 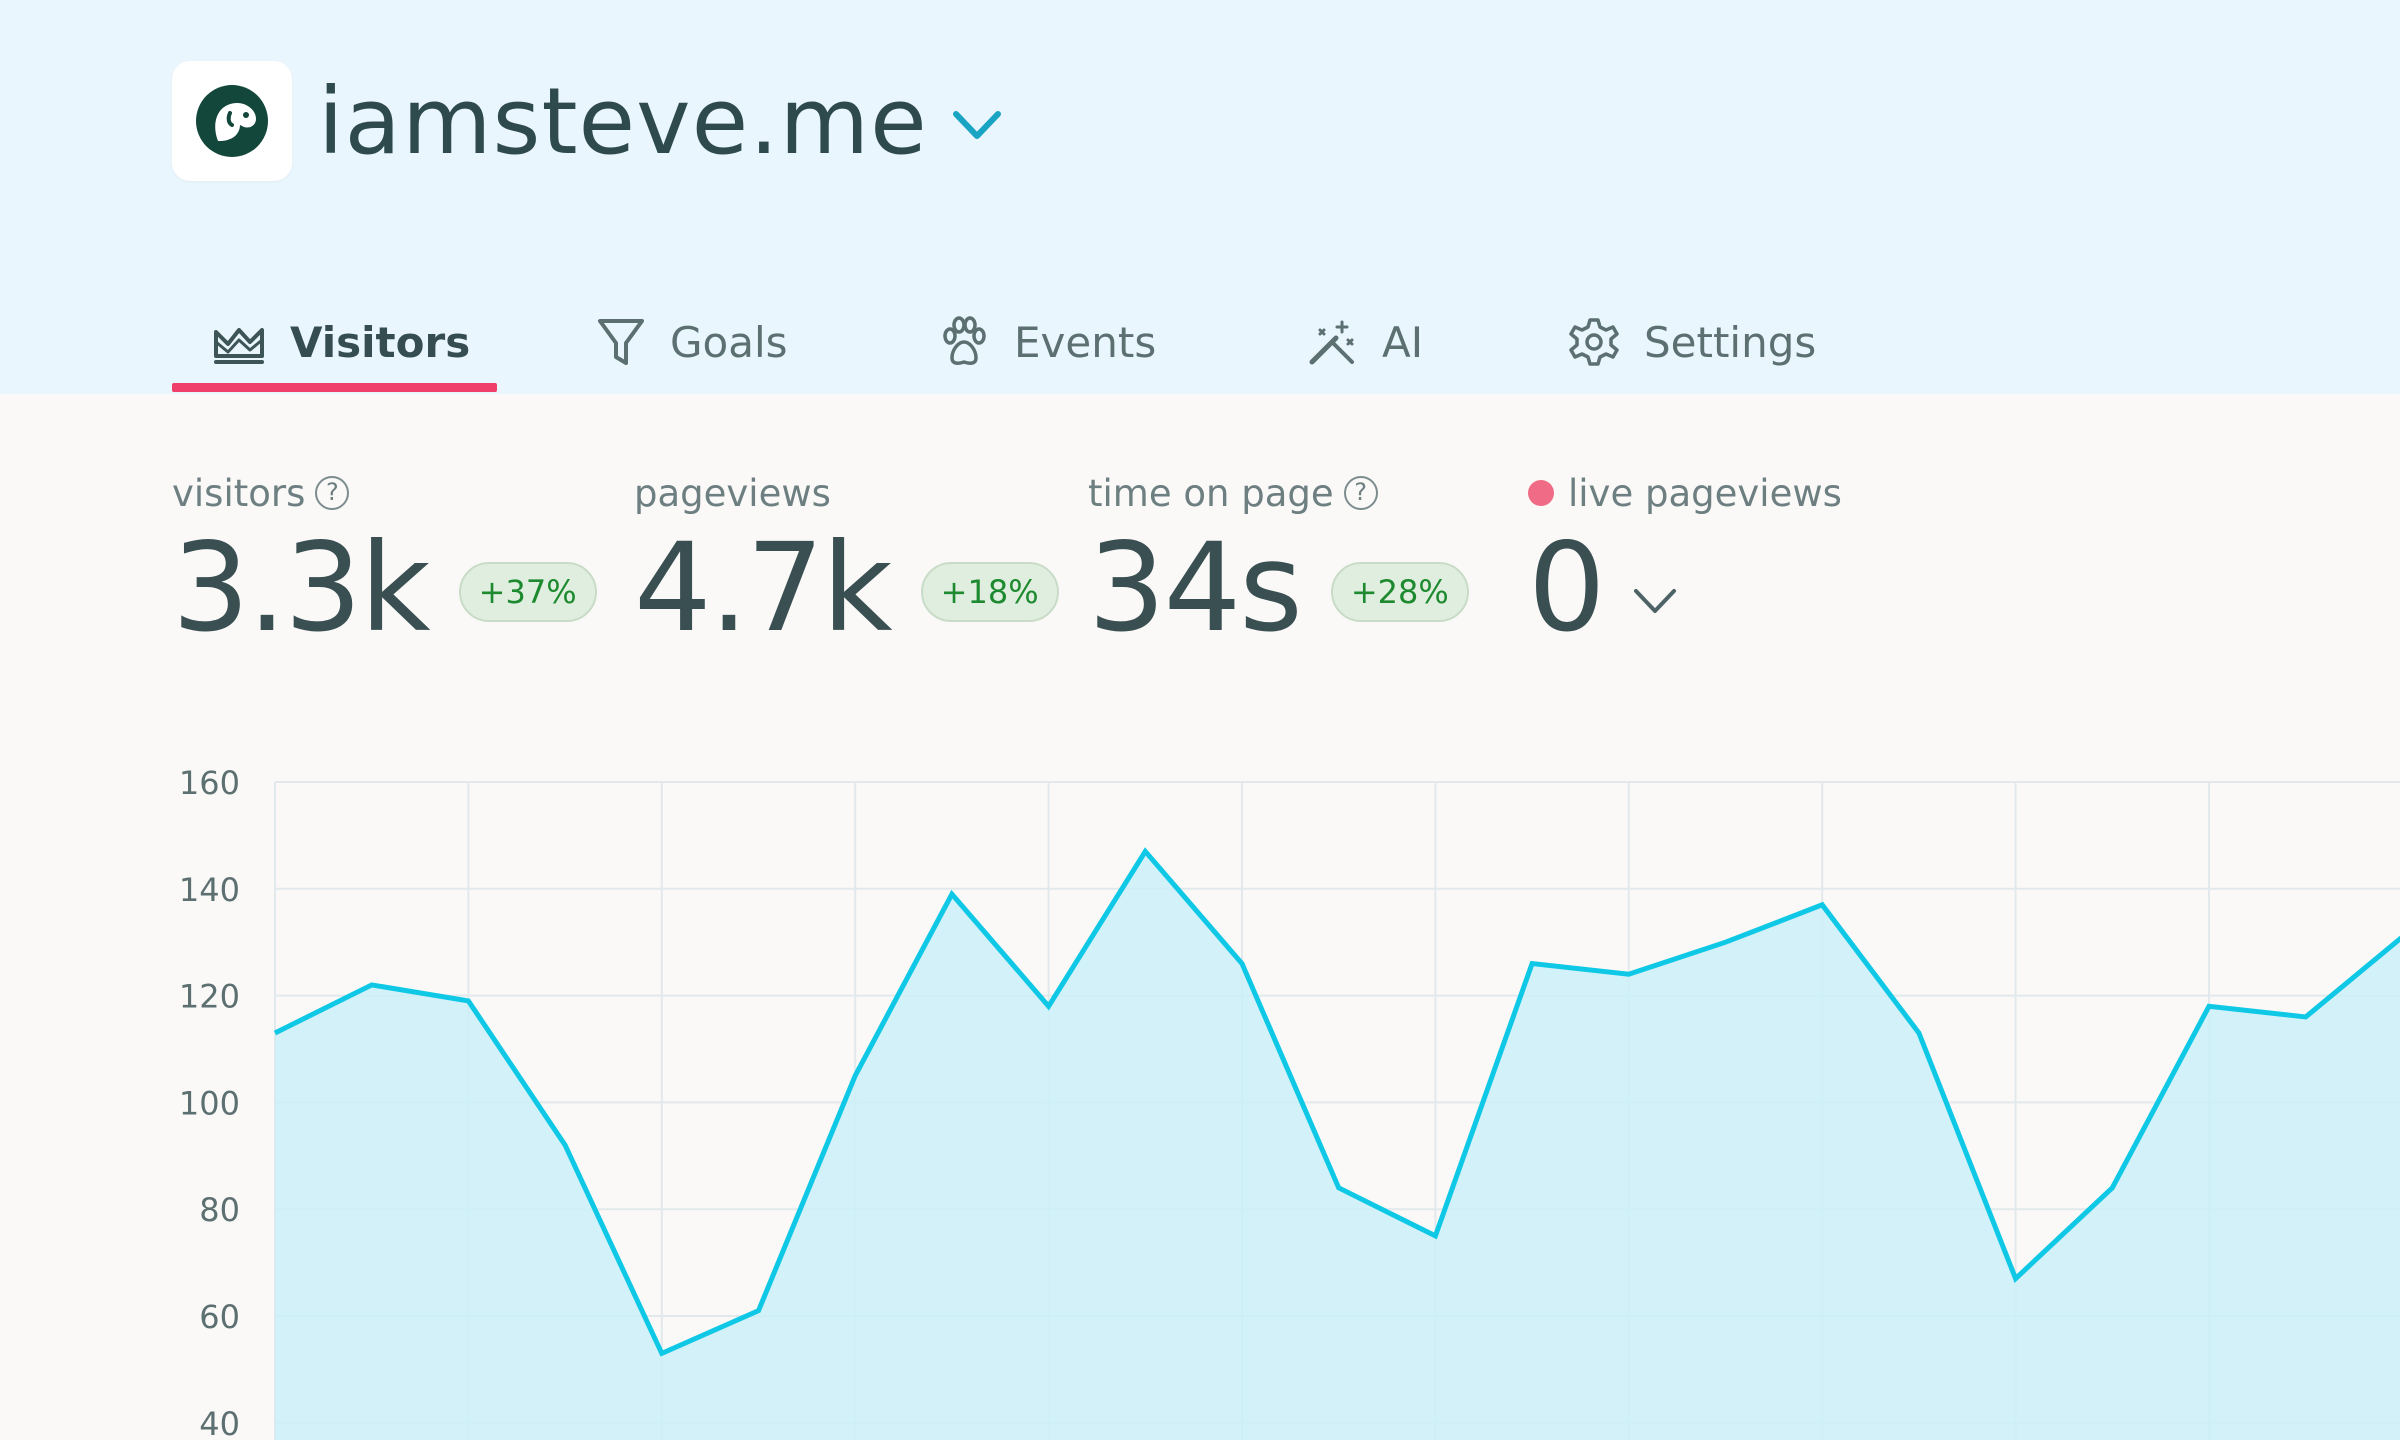 What do you see at coordinates (209, 1103) in the screenshot?
I see `y-tick-label: 100` at bounding box center [209, 1103].